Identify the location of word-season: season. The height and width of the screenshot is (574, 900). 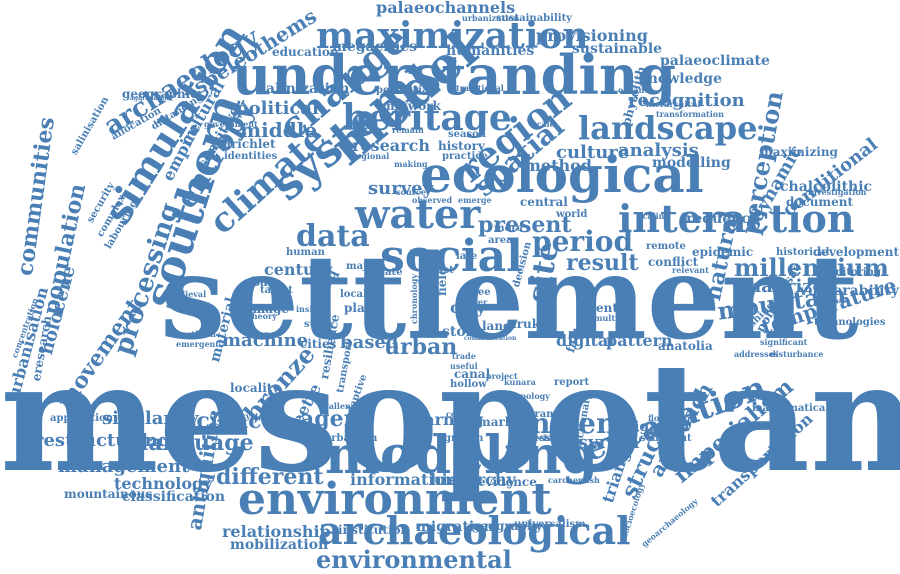
(467, 134).